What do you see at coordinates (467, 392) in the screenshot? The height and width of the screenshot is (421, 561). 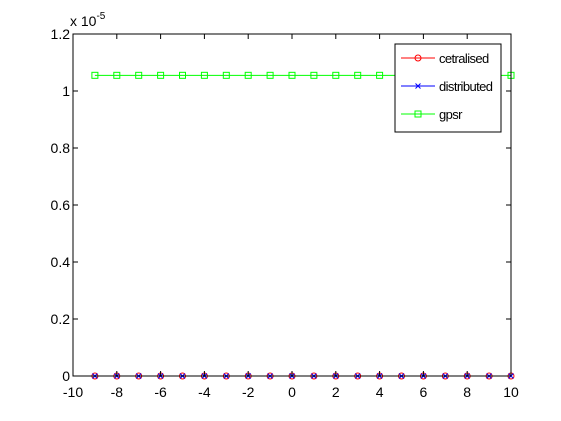 I see `x-tick-label: 8` at bounding box center [467, 392].